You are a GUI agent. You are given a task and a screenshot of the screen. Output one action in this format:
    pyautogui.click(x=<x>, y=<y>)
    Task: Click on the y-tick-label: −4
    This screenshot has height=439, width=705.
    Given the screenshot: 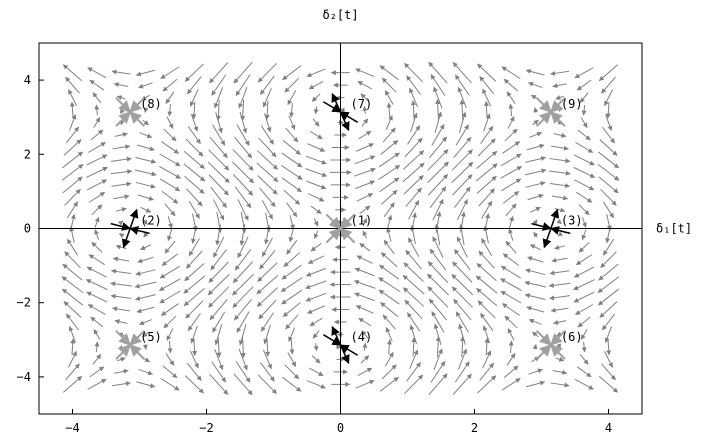 What is the action you would take?
    pyautogui.click(x=24, y=377)
    